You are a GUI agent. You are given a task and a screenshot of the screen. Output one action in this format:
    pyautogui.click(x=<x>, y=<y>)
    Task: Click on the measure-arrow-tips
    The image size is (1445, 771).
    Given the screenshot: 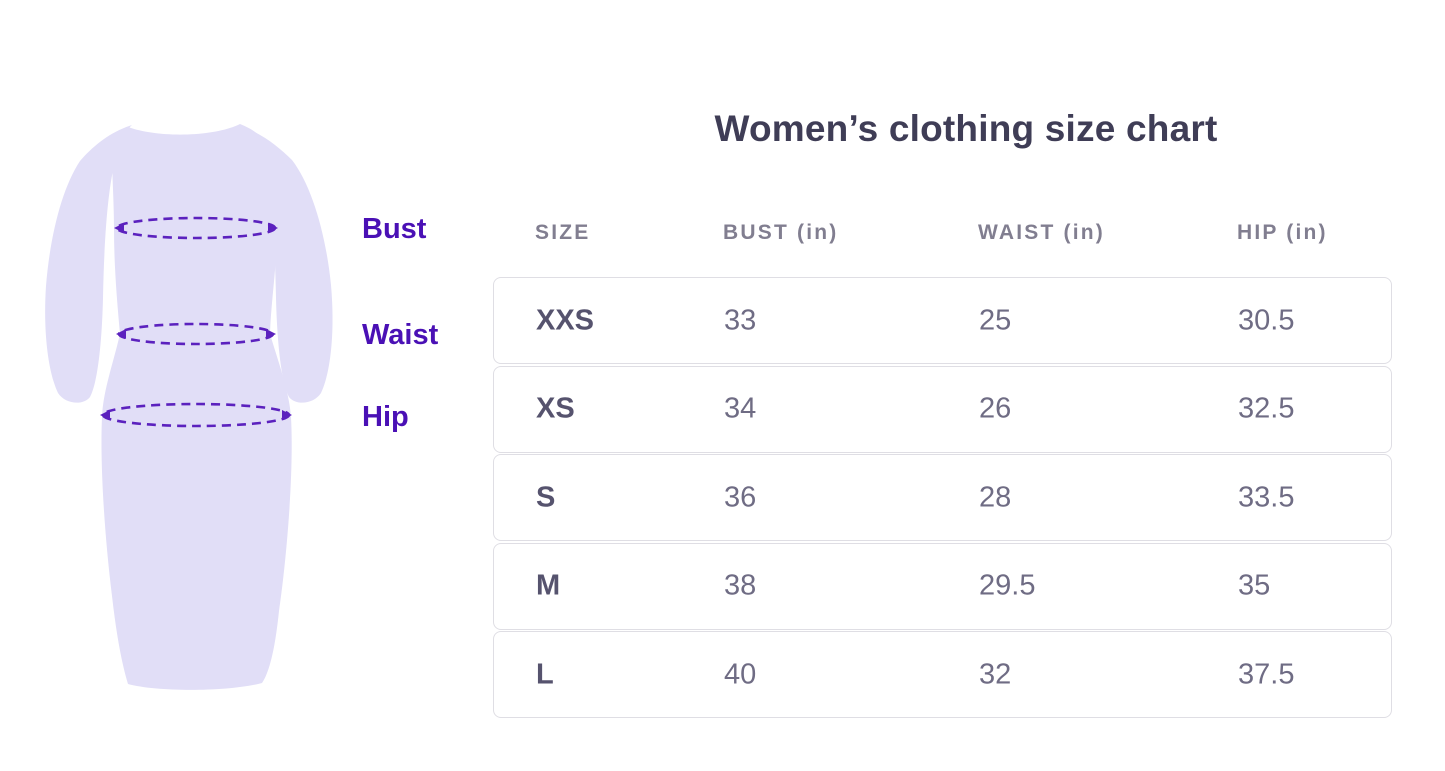 What is the action you would take?
    pyautogui.click(x=196, y=321)
    